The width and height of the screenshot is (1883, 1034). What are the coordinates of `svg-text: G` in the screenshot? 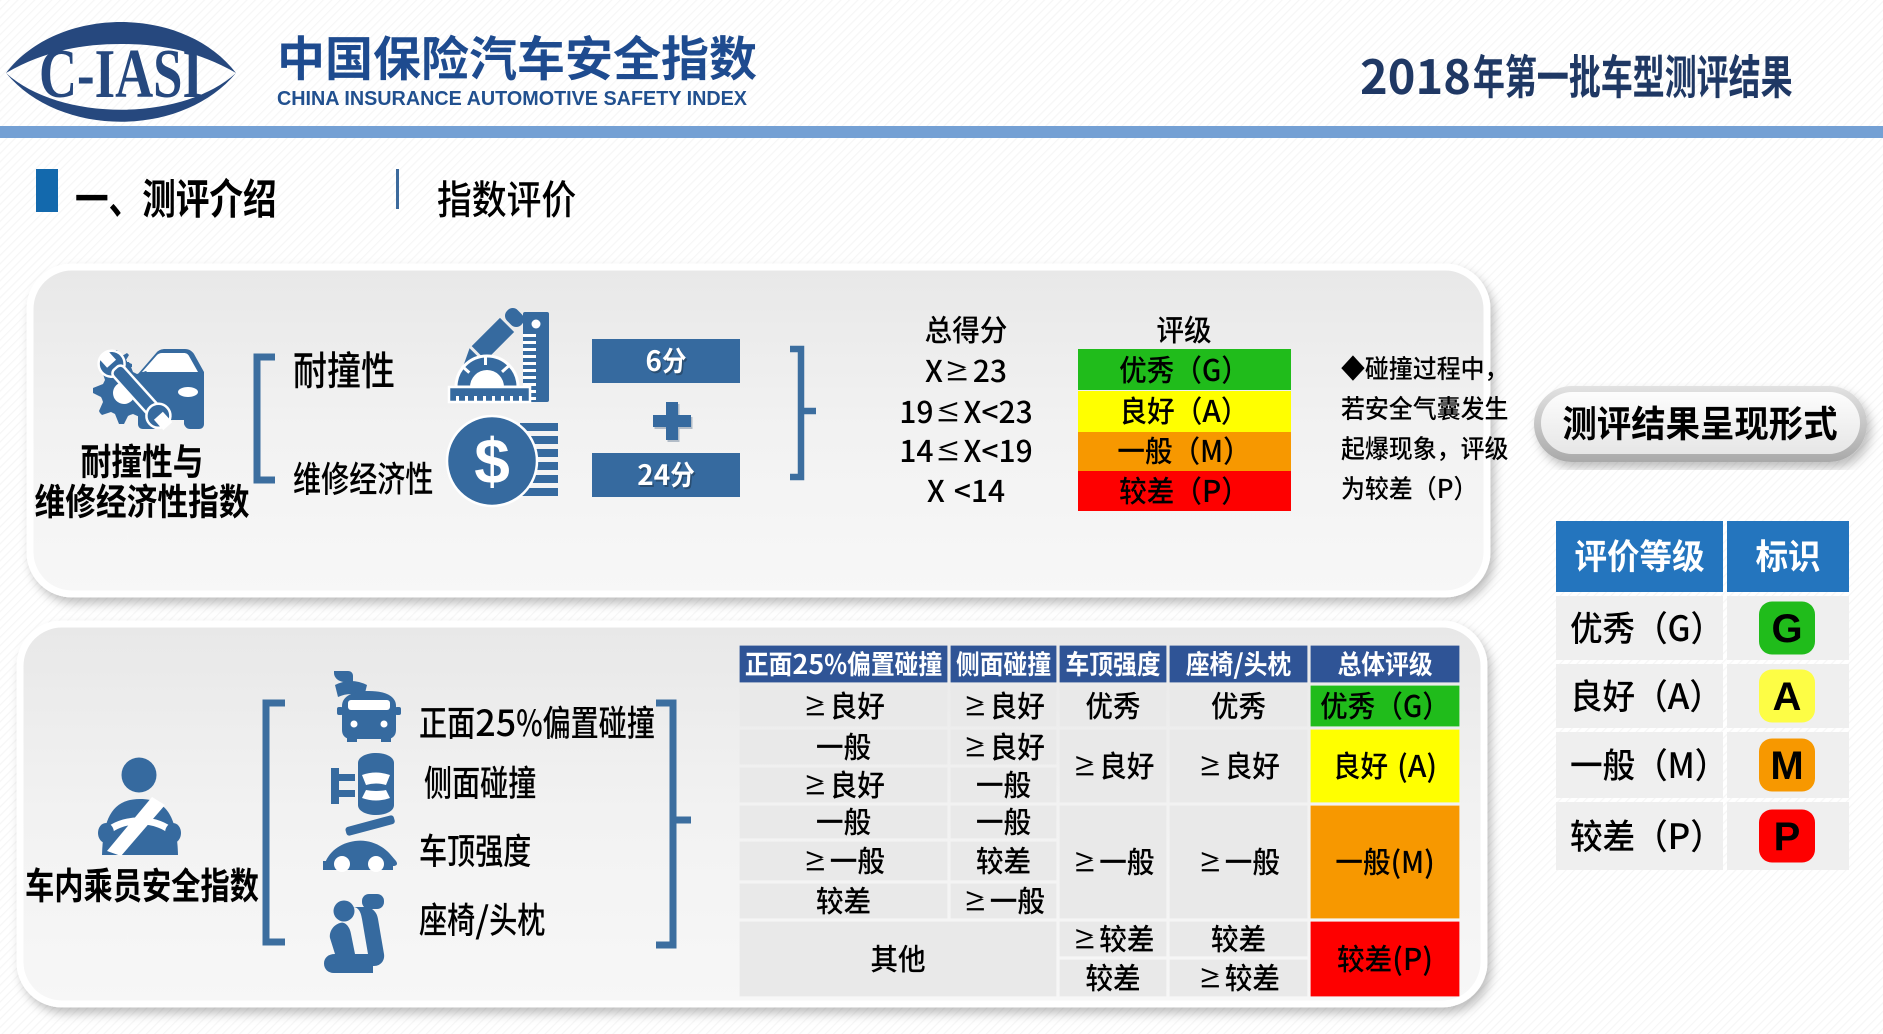 It's located at (1786, 629).